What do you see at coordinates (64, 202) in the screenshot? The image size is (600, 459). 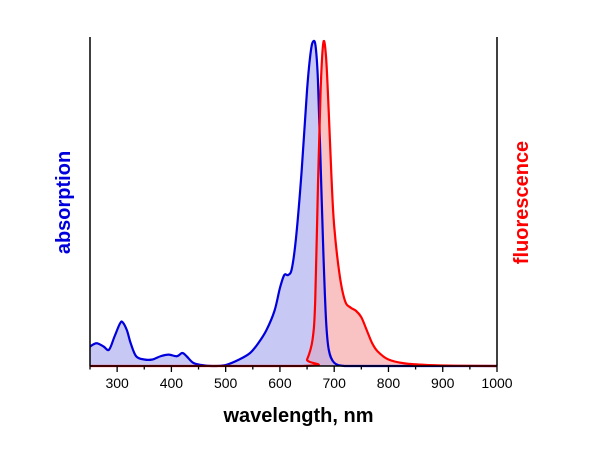 I see `left-y-axis-title: absorption` at bounding box center [64, 202].